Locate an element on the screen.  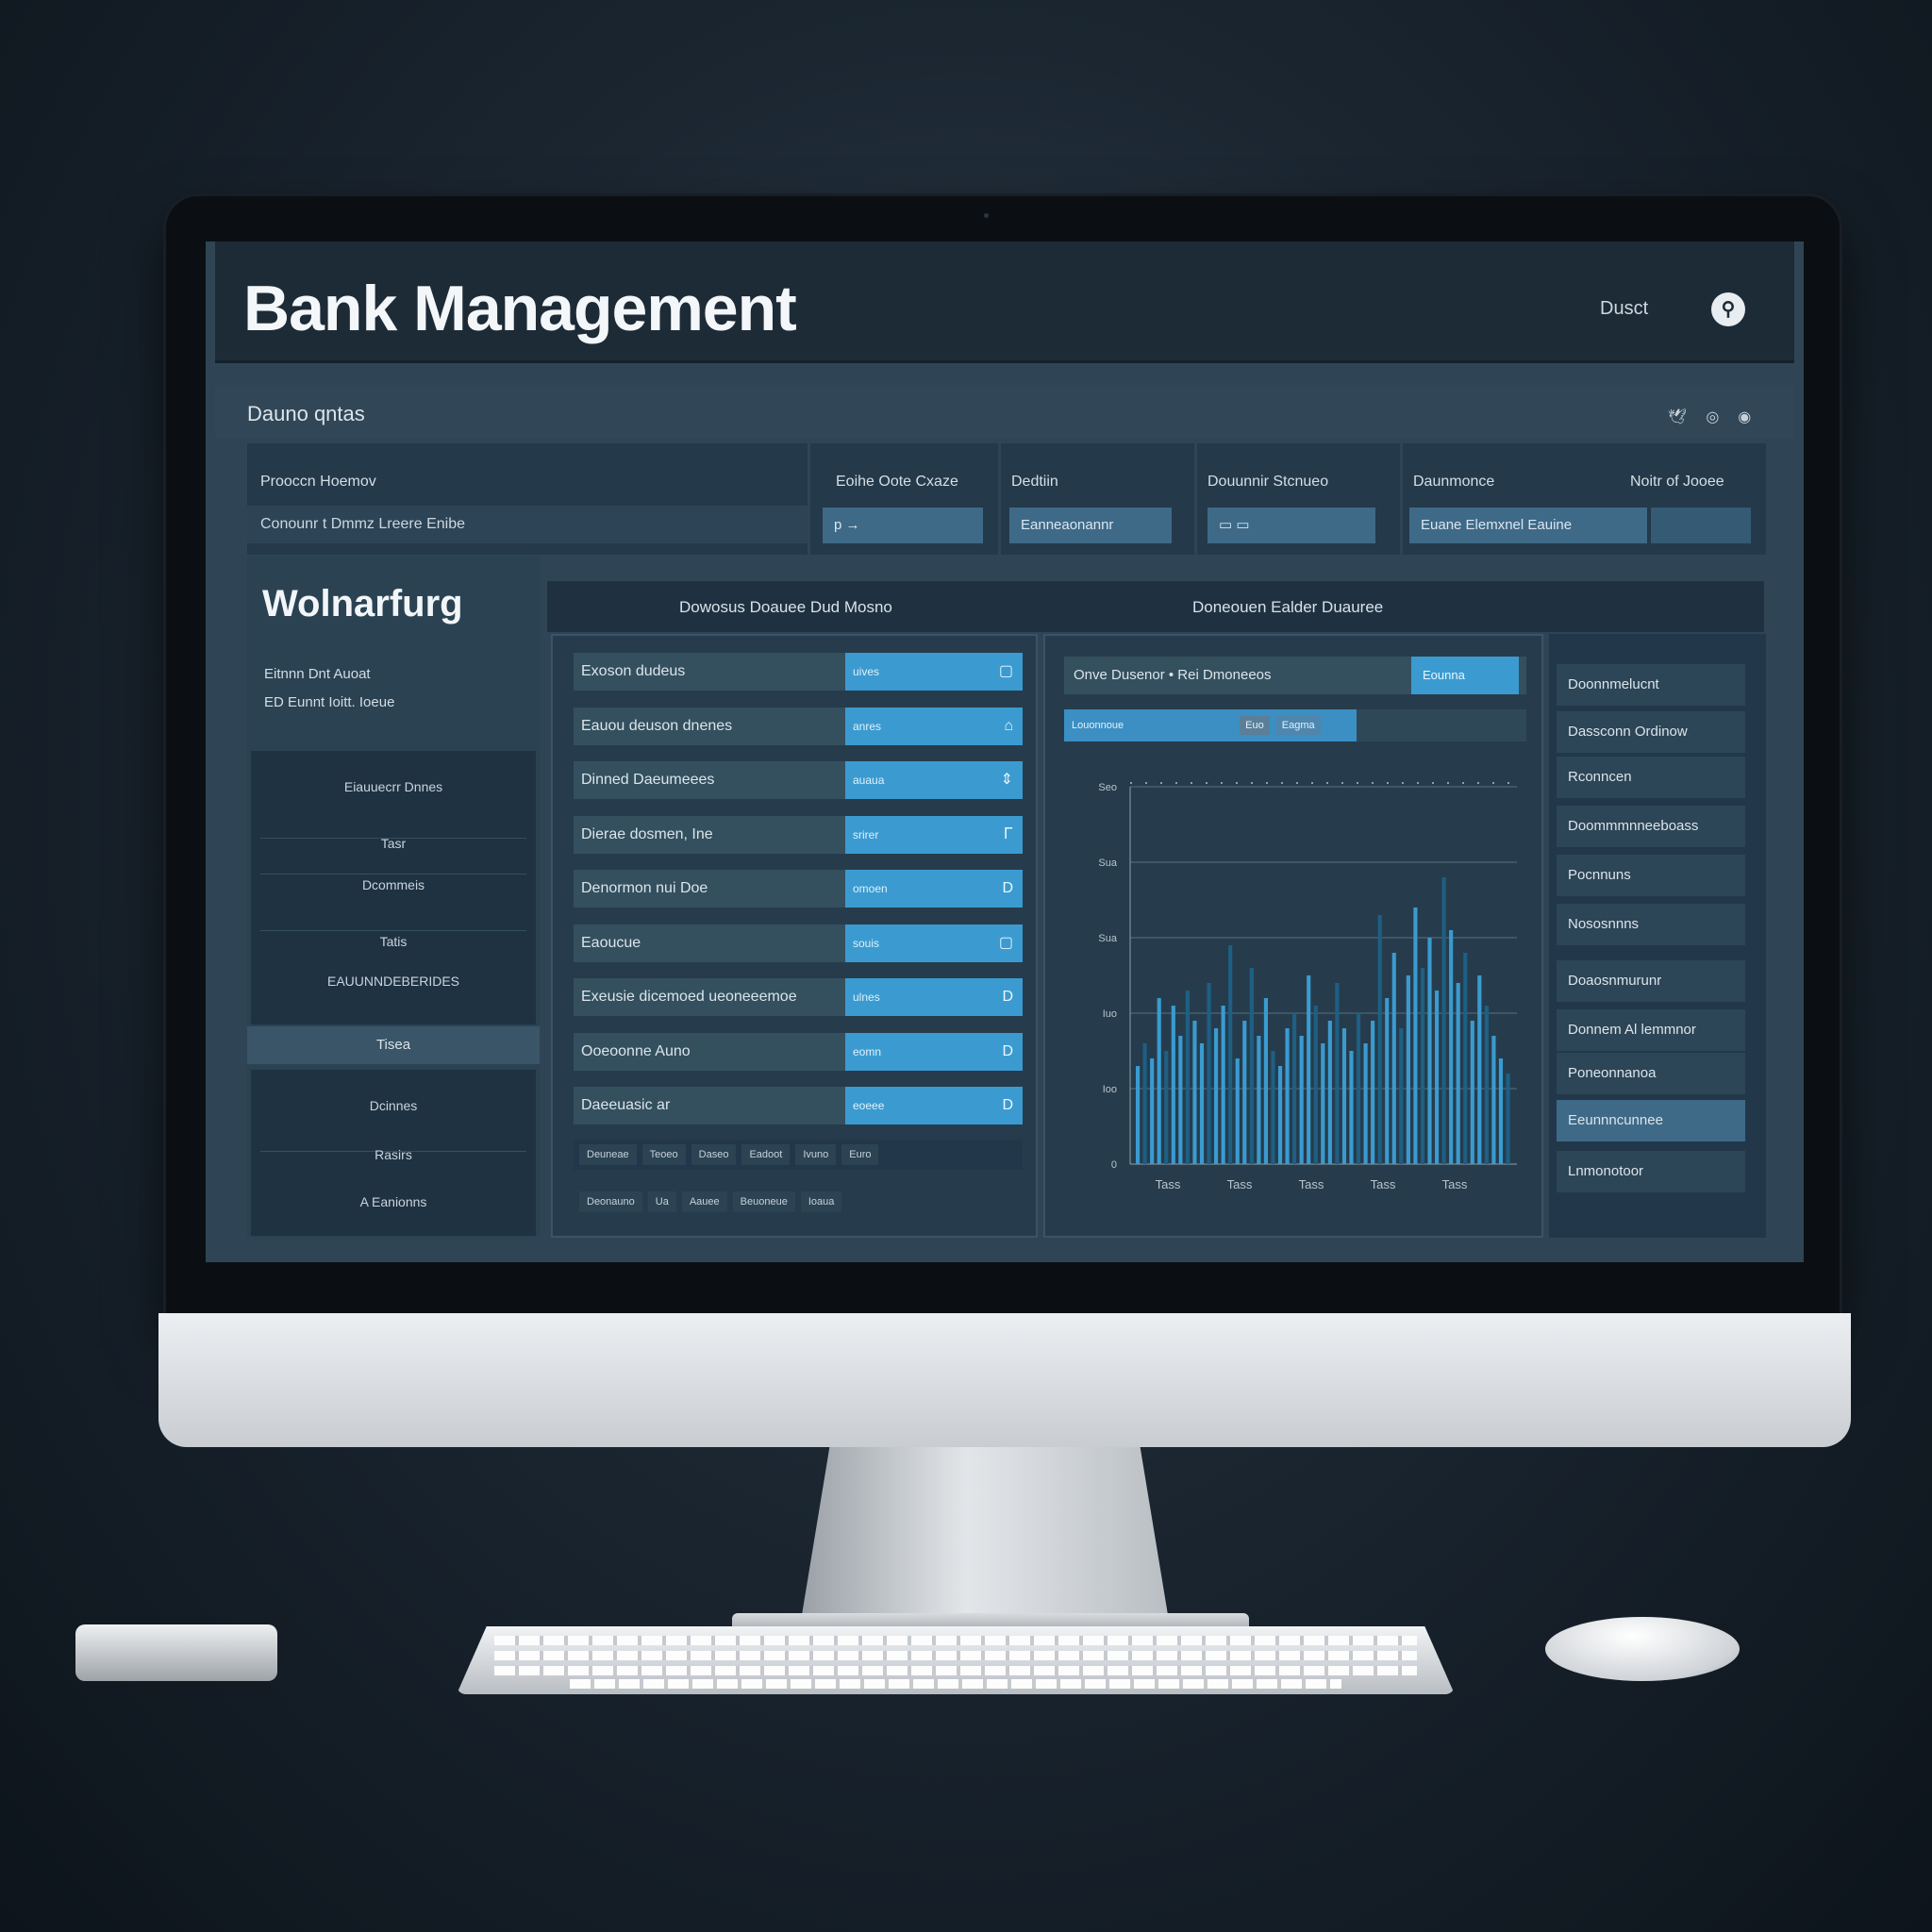
filter-label: Dedtiin is located at coordinates (1035, 482).